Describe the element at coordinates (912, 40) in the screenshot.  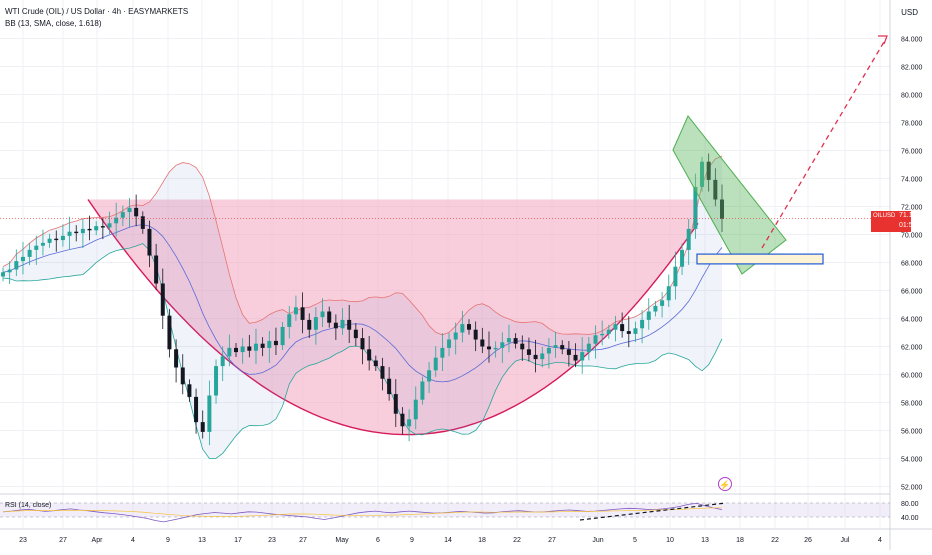
I see `price-tick-label: 84.000` at that location.